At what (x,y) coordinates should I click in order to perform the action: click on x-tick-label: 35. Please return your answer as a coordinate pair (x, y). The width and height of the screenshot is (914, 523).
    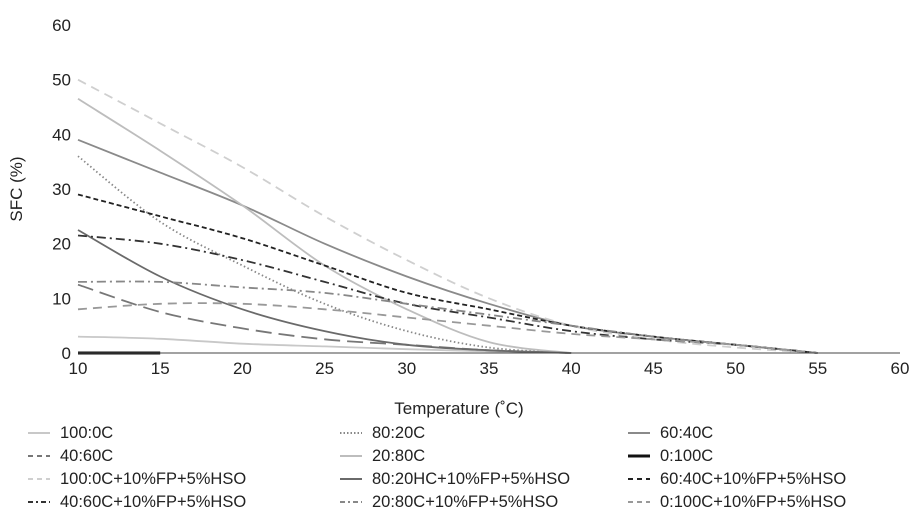
    Looking at the image, I should click on (489, 368).